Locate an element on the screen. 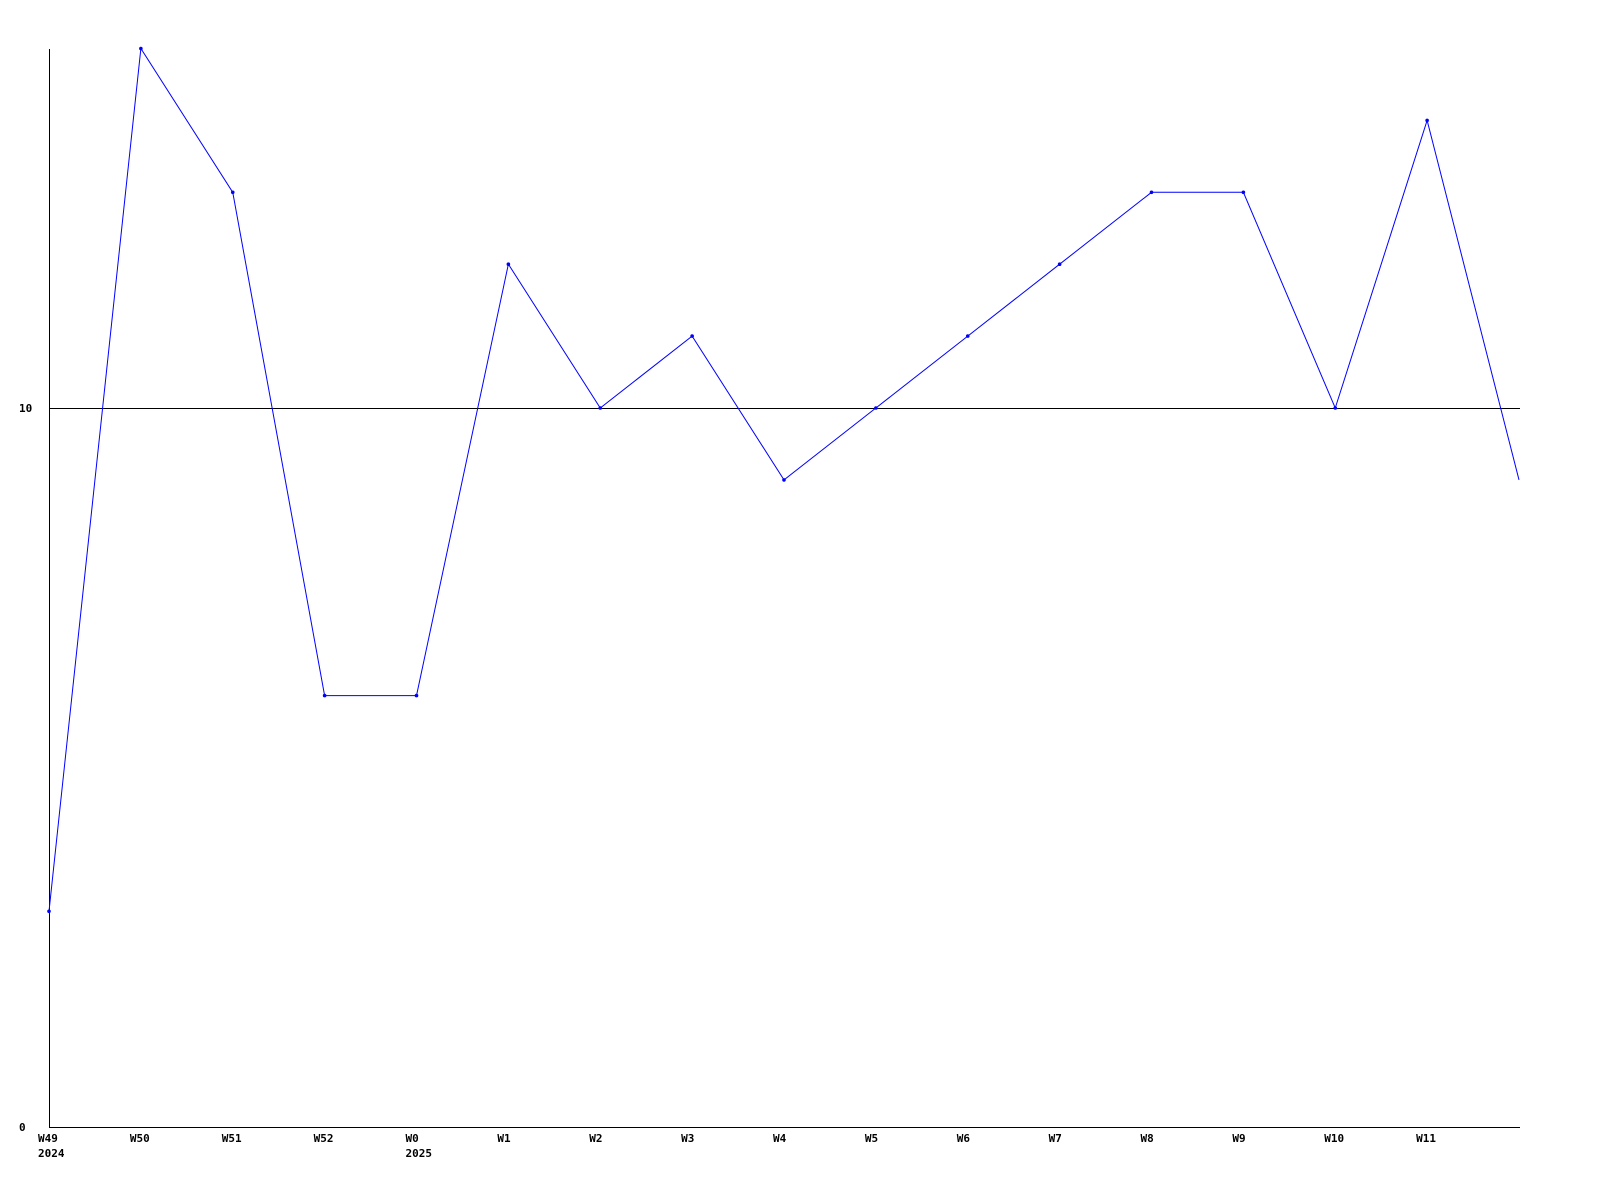 This screenshot has width=1600, height=1200. year-label: 2024 is located at coordinates (51, 1153).